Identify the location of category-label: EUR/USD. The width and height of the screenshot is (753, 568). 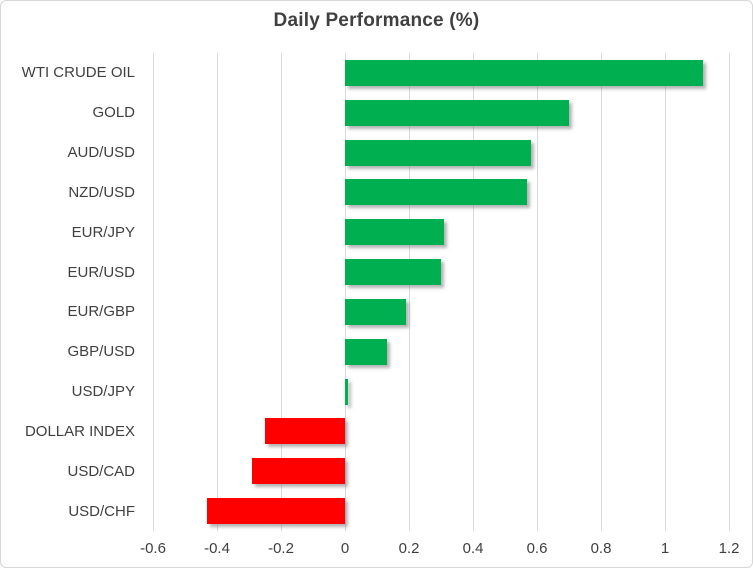
(101, 272).